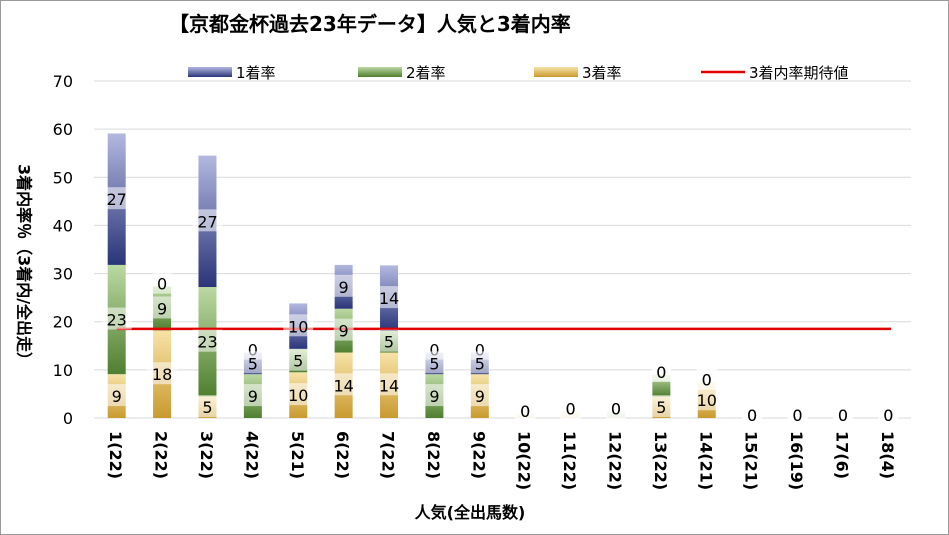  I want to click on x-tick-label: 11(22), so click(569, 460).